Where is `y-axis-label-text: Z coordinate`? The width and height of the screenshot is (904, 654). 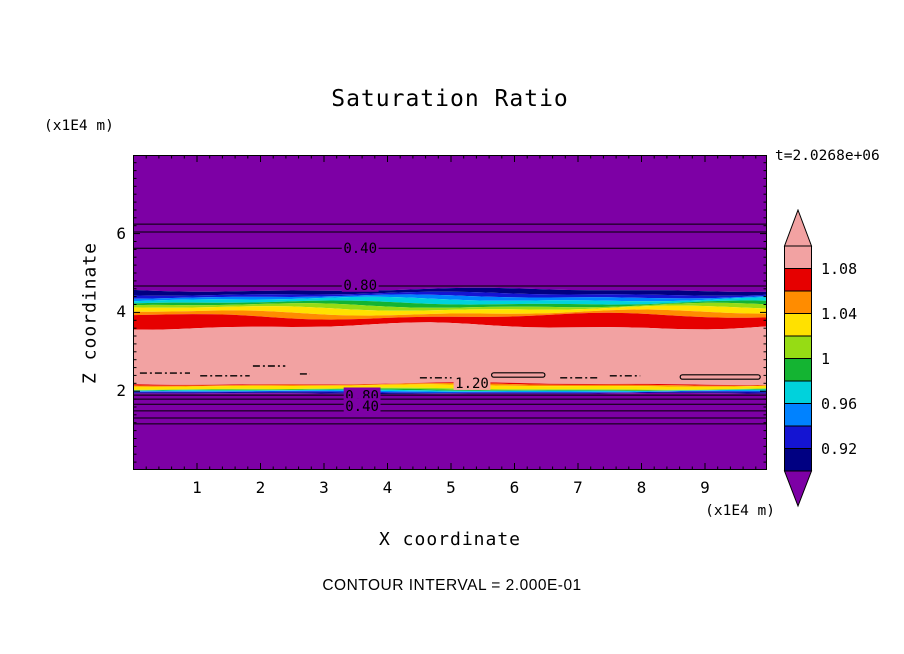 y-axis-label-text: Z coordinate is located at coordinates (90, 312).